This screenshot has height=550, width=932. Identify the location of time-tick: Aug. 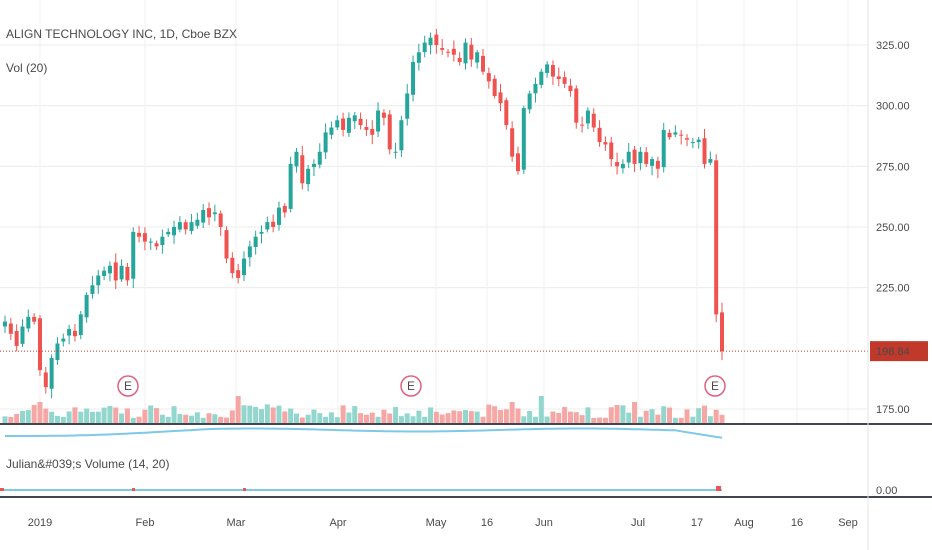
(744, 523).